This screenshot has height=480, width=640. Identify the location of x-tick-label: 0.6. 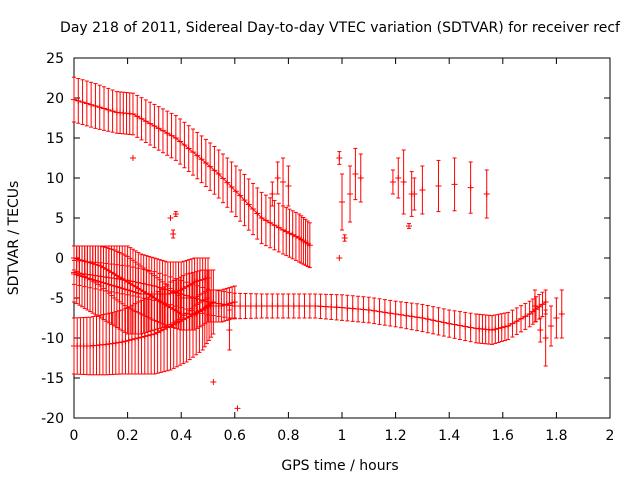
(235, 436).